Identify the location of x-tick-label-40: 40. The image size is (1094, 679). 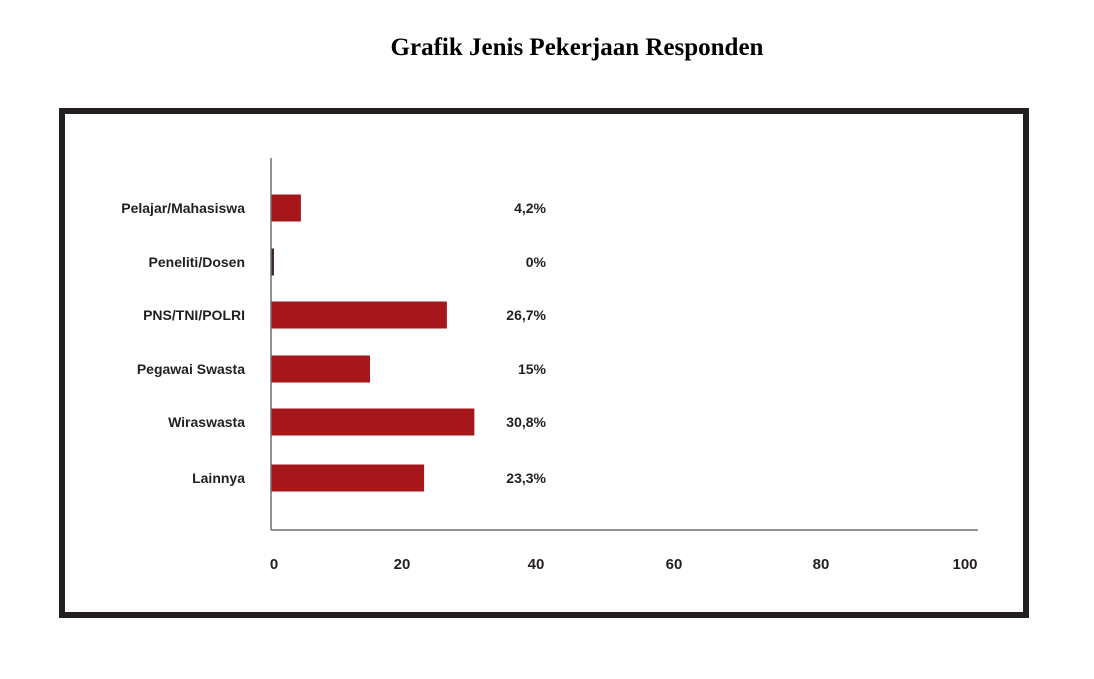
(536, 564).